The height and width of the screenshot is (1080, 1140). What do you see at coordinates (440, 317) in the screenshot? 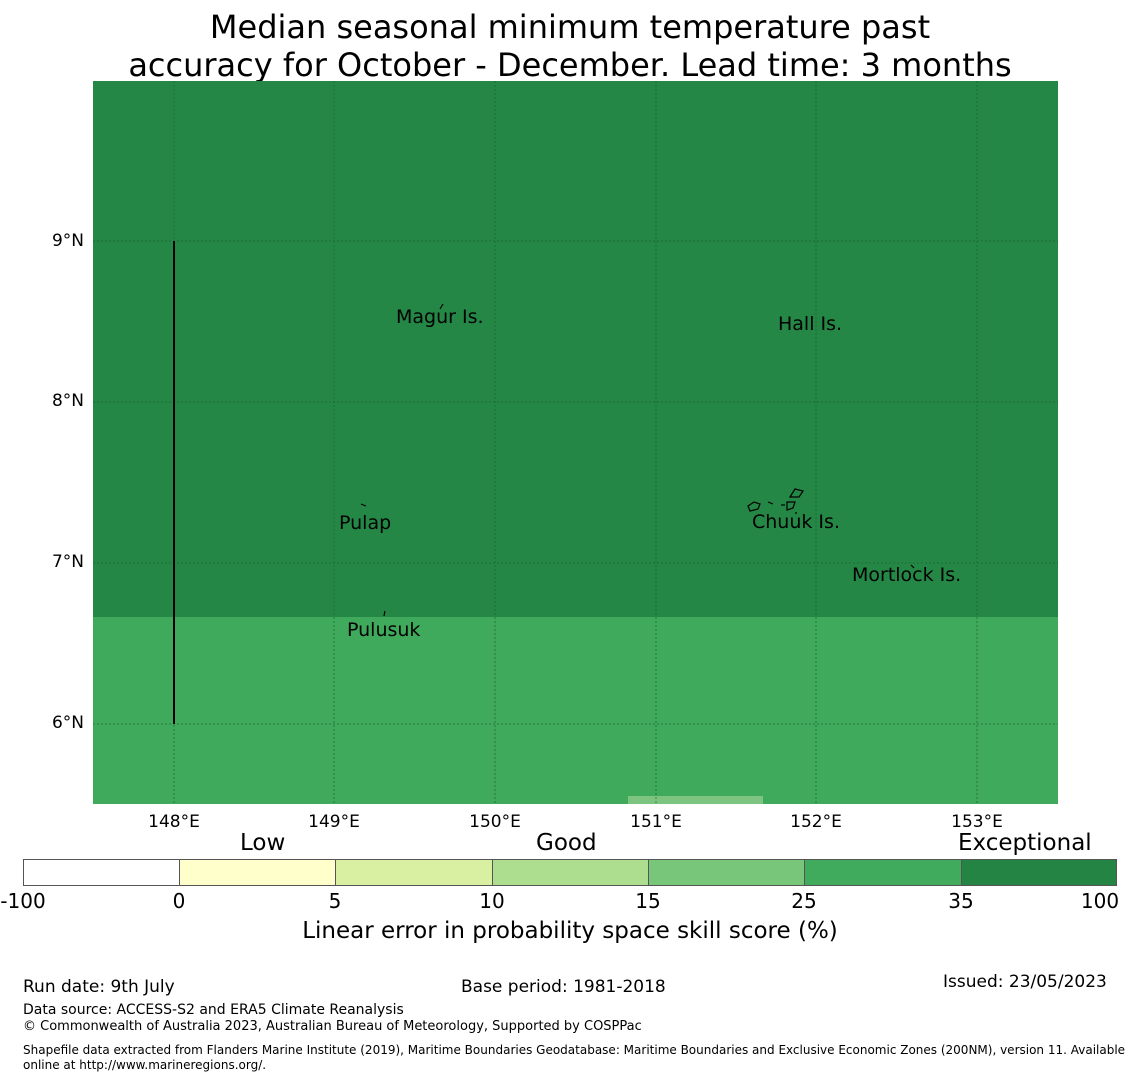
I see `place-label-magur: Magur Is.` at bounding box center [440, 317].